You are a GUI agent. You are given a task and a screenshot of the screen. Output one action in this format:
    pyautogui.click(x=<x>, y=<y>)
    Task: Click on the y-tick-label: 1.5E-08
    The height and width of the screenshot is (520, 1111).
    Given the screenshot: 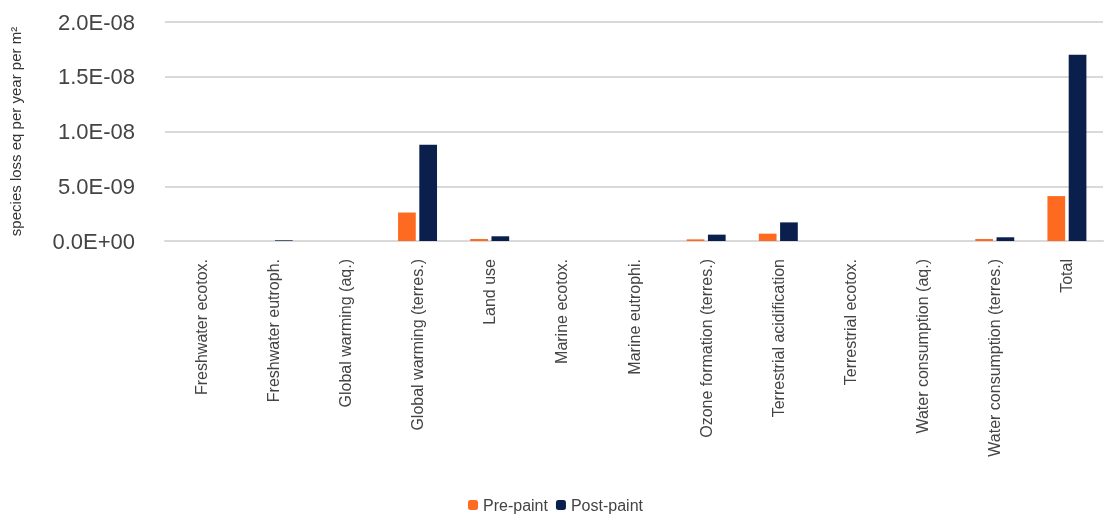 What is the action you would take?
    pyautogui.click(x=96, y=77)
    